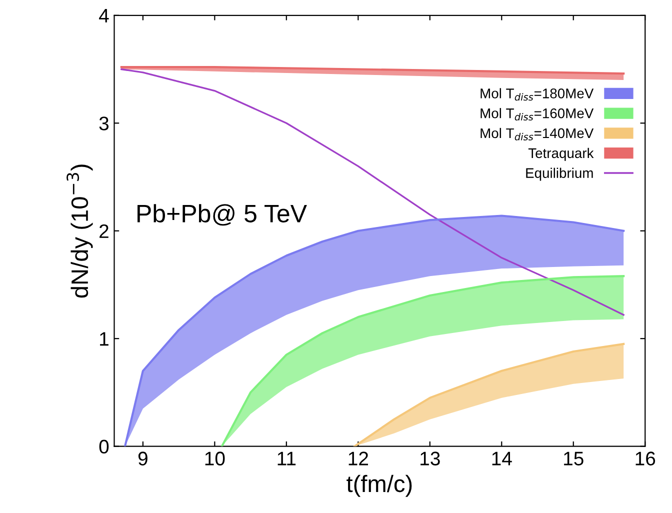  I want to click on y-tick-label: 0, so click(104, 447).